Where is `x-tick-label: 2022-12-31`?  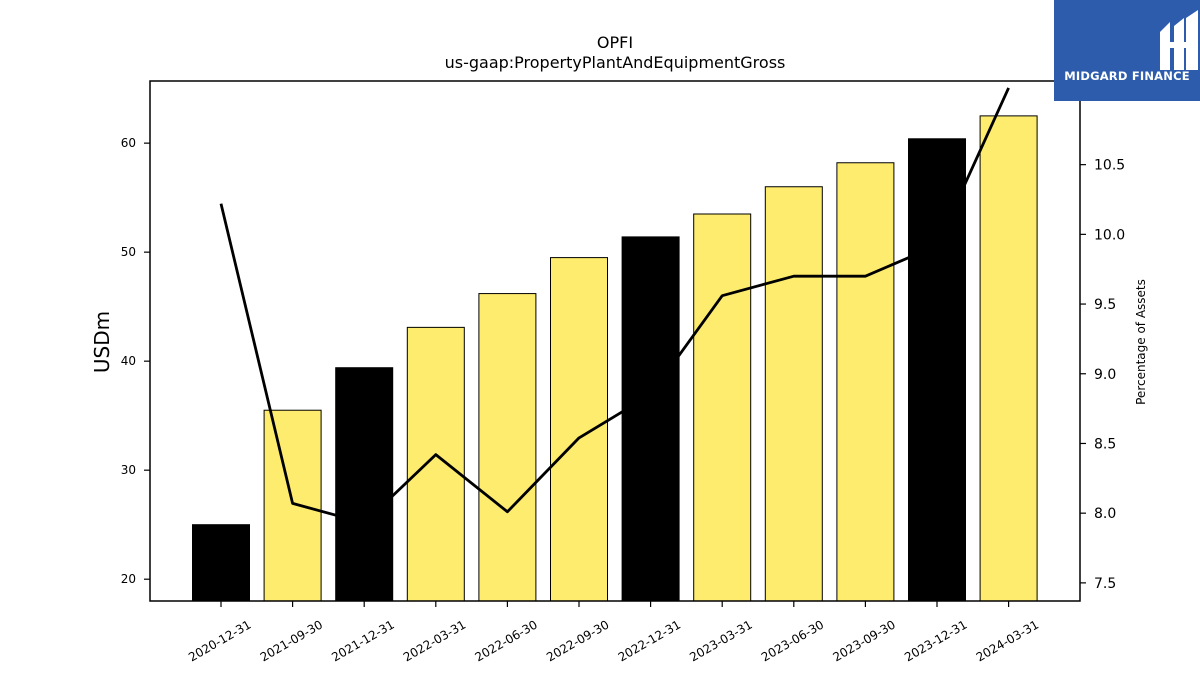 x-tick-label: 2022-12-31 is located at coordinates (649, 640).